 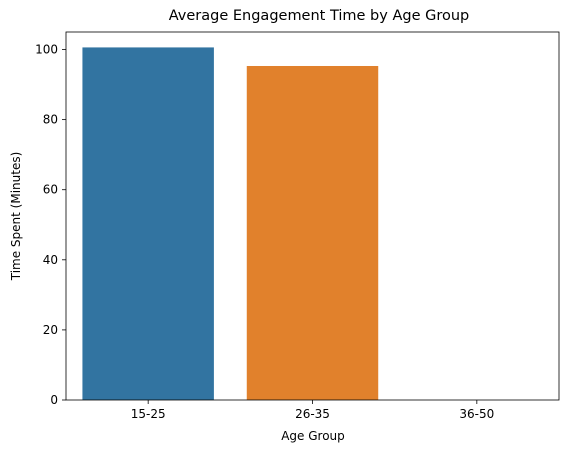 I want to click on y-axis-label: Time Spent (Minutes), so click(x=16, y=217).